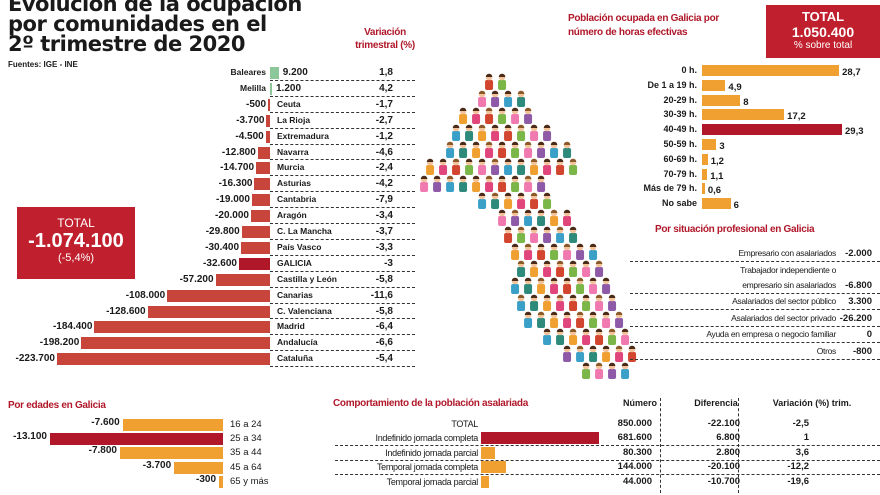 The height and width of the screenshot is (495, 880). What do you see at coordinates (237, 168) in the screenshot?
I see `bar-value-label: -14.700` at bounding box center [237, 168].